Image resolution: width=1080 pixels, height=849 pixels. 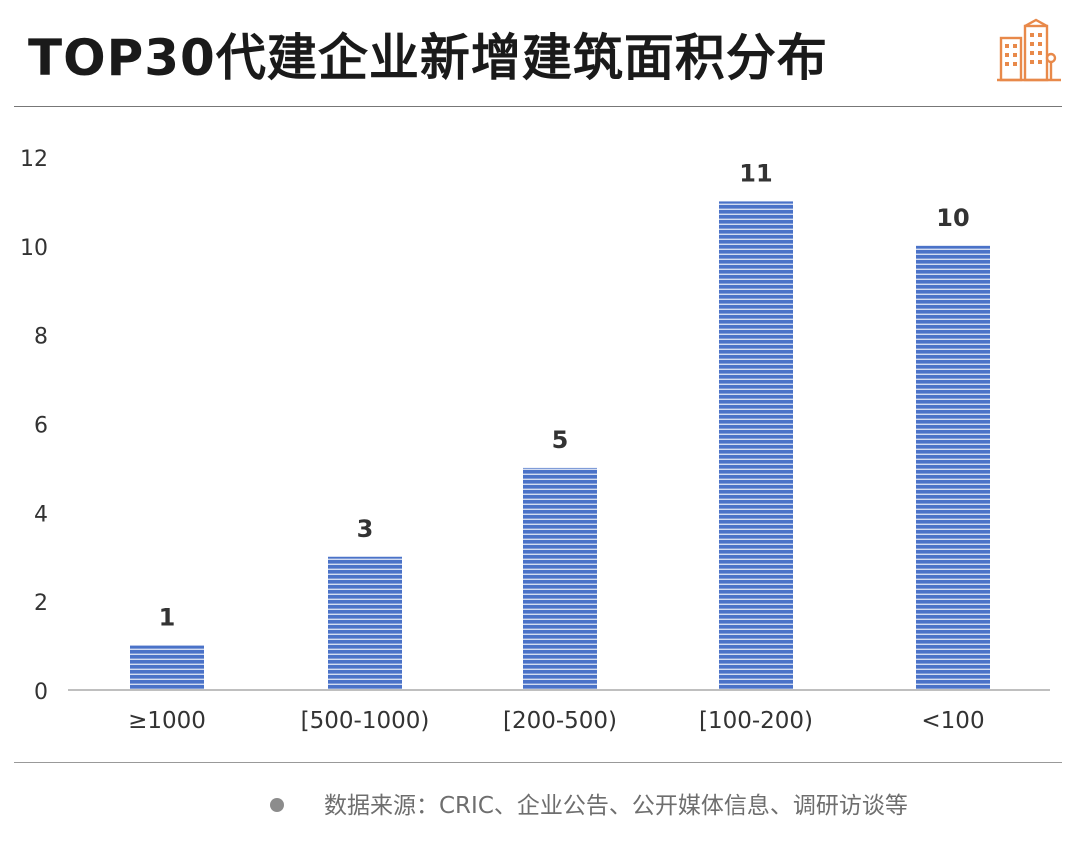 I want to click on y-tick-label-6: 6, so click(x=41, y=426).